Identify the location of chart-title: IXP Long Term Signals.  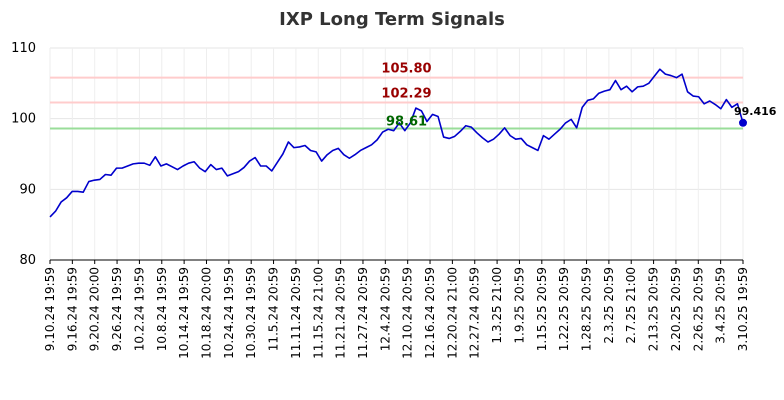
(392, 19).